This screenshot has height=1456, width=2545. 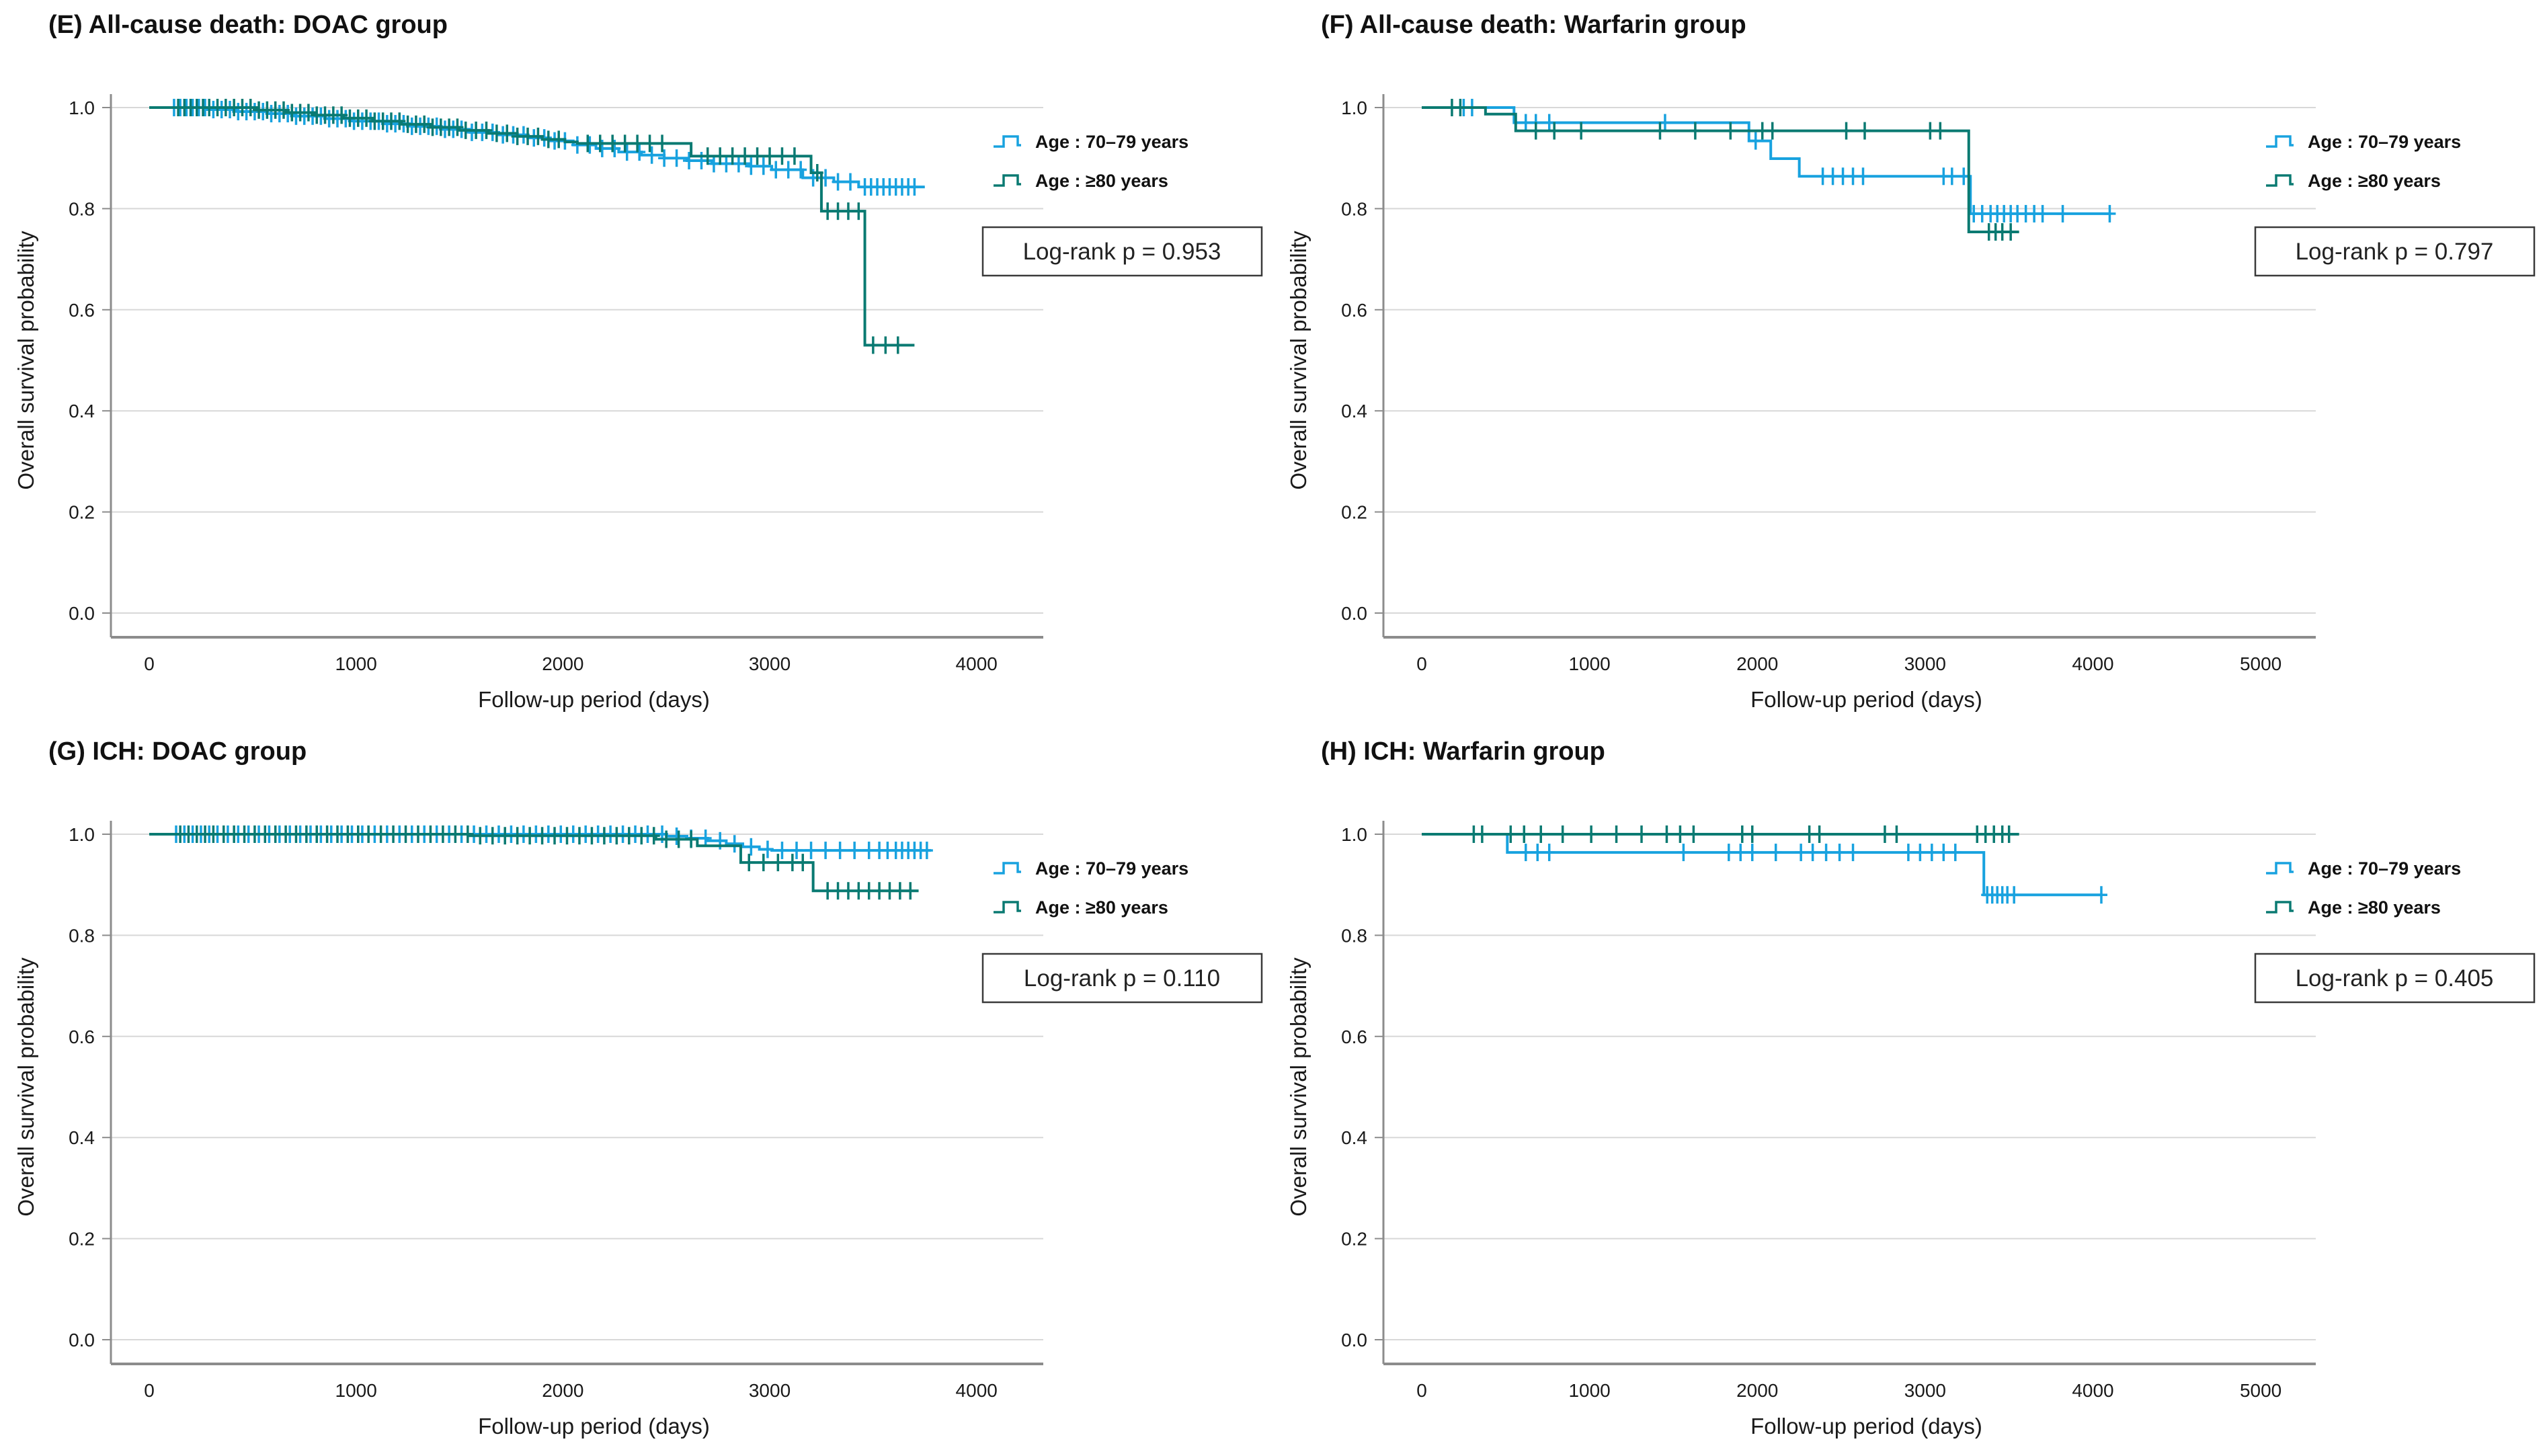 What do you see at coordinates (1721, 169) in the screenshot?
I see `survival-curve-age-80-plus` at bounding box center [1721, 169].